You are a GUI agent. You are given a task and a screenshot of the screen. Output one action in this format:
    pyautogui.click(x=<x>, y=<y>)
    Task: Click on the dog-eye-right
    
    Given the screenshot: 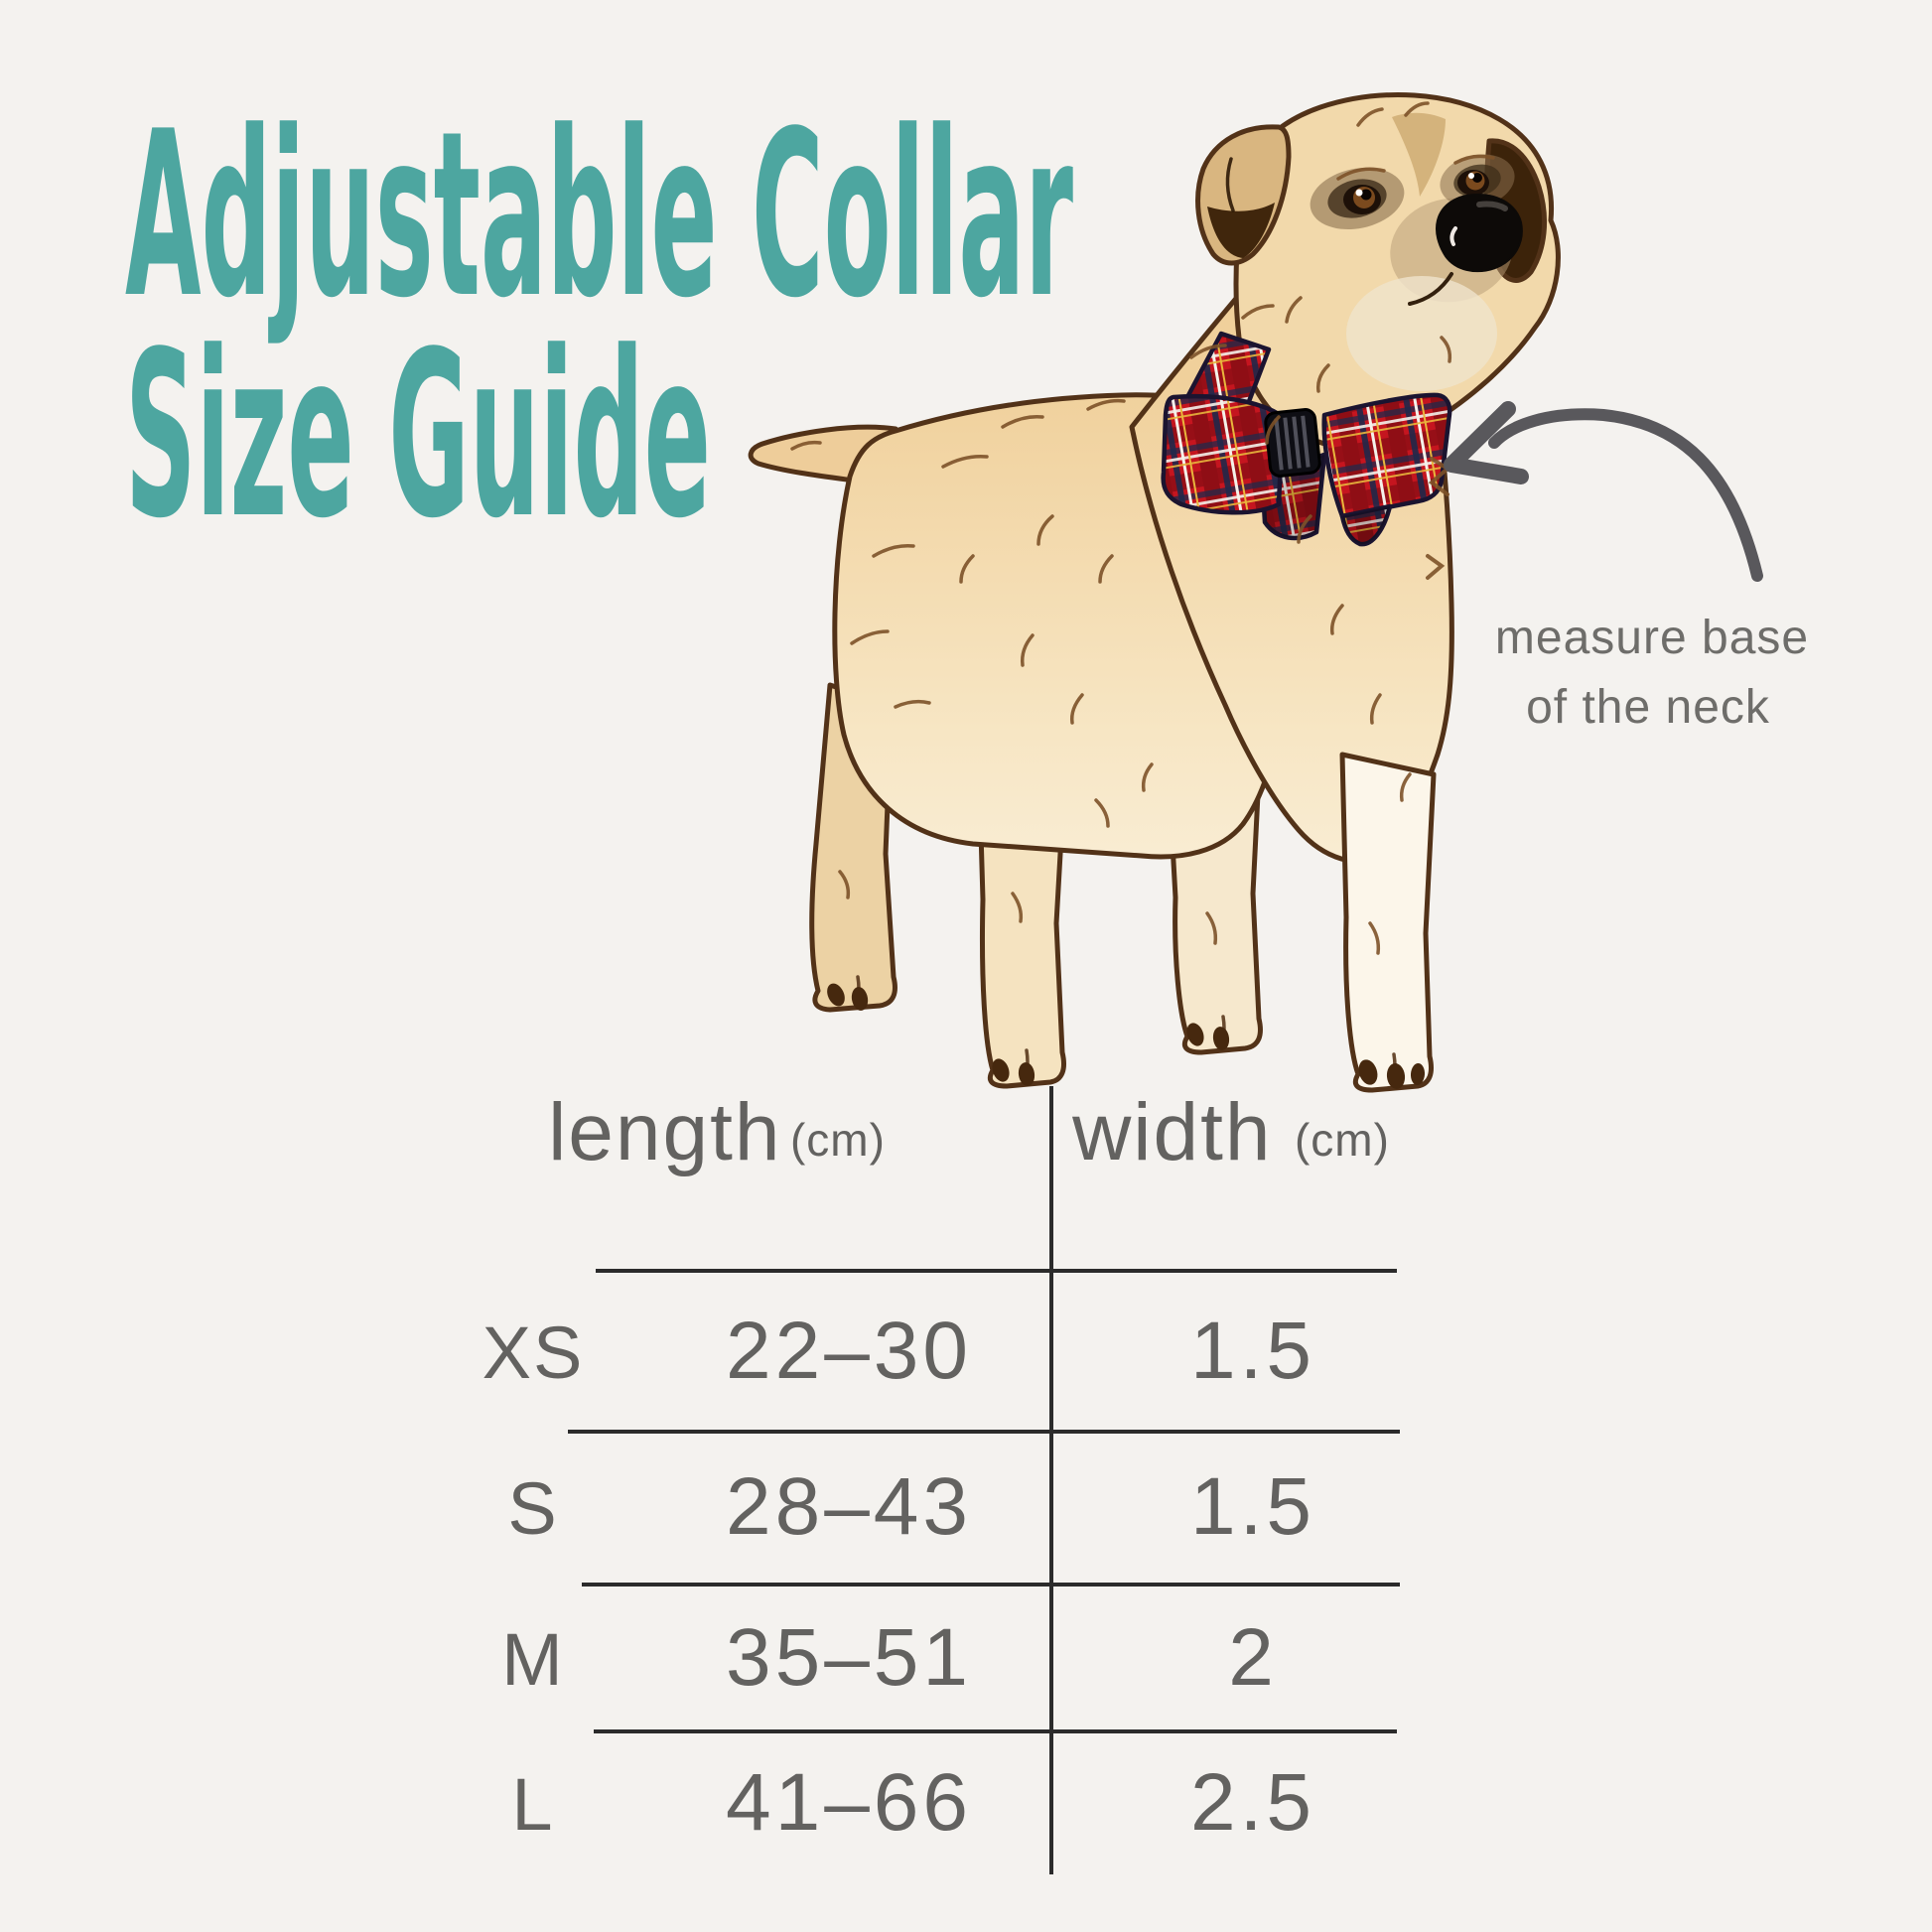 What is the action you would take?
    pyautogui.click(x=1473, y=183)
    